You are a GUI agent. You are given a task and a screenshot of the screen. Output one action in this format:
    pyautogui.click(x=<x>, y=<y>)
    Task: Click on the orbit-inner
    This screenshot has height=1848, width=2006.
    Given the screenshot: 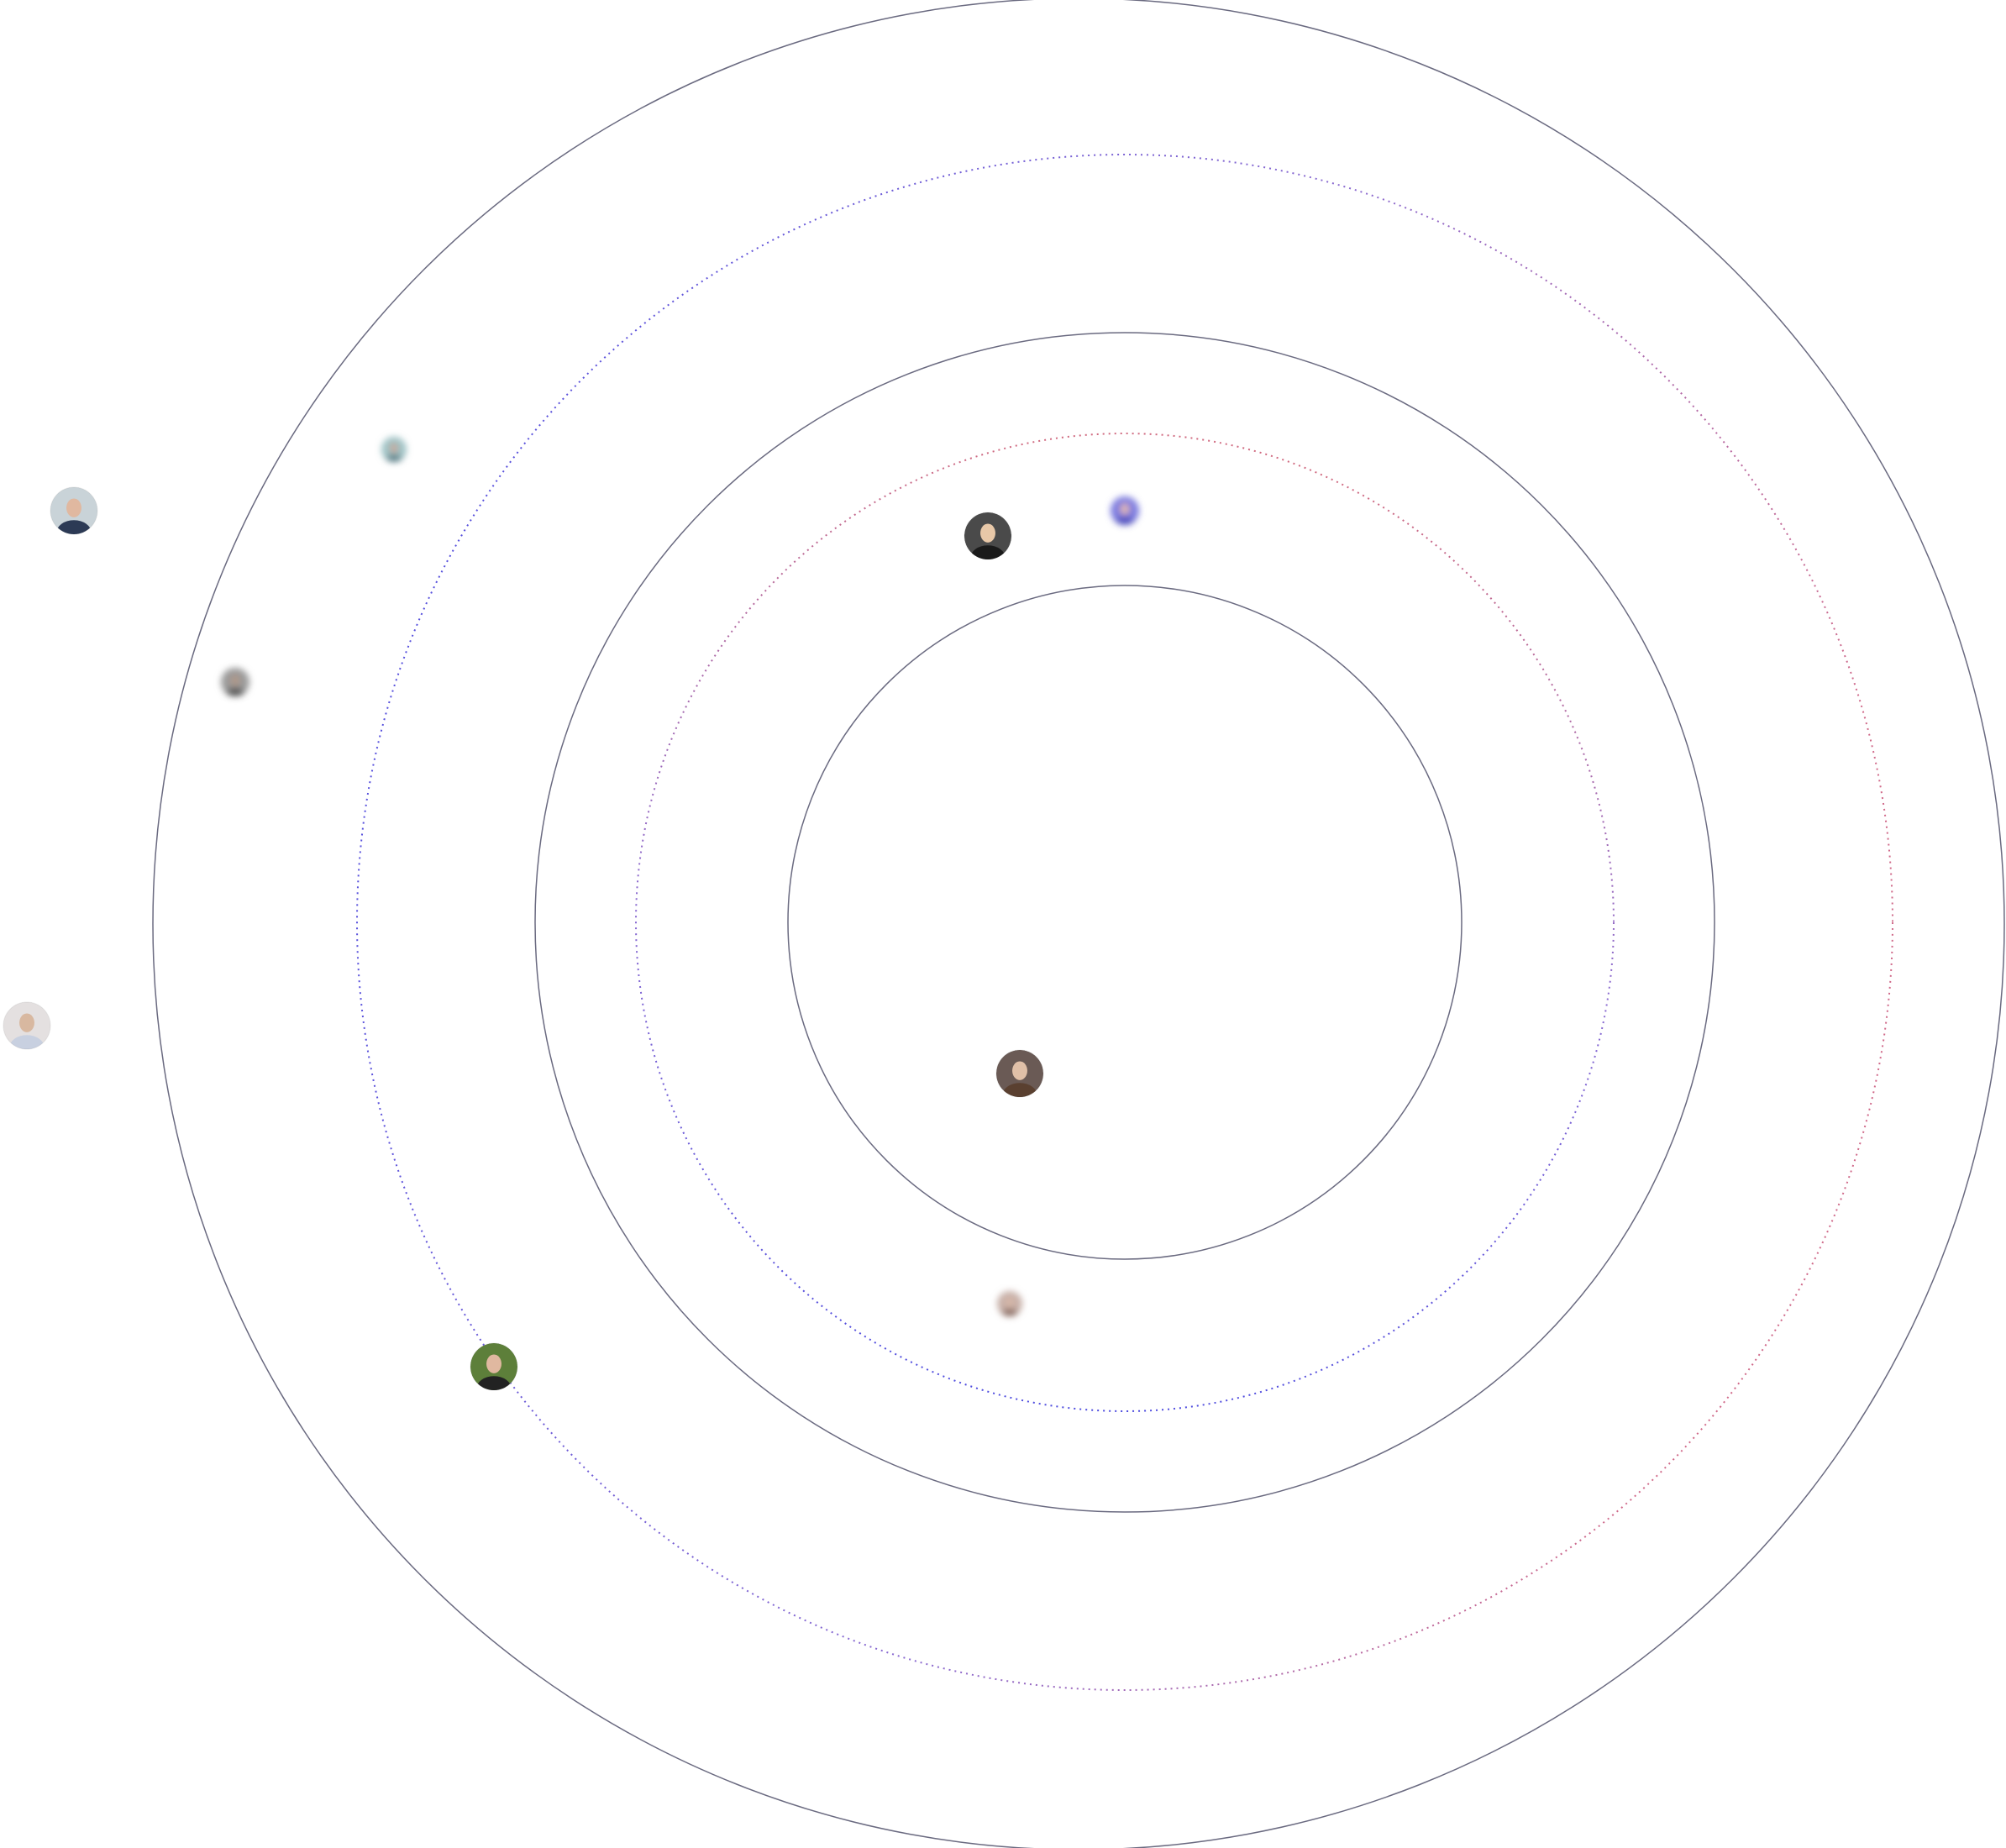 What is the action you would take?
    pyautogui.click(x=1124, y=922)
    